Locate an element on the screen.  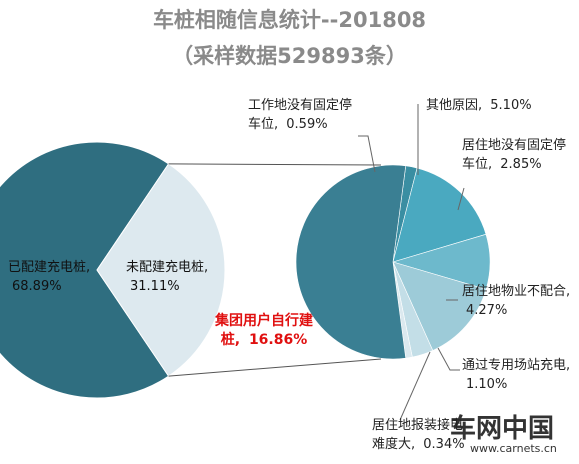
value-label: 68.89% is located at coordinates (37, 286).